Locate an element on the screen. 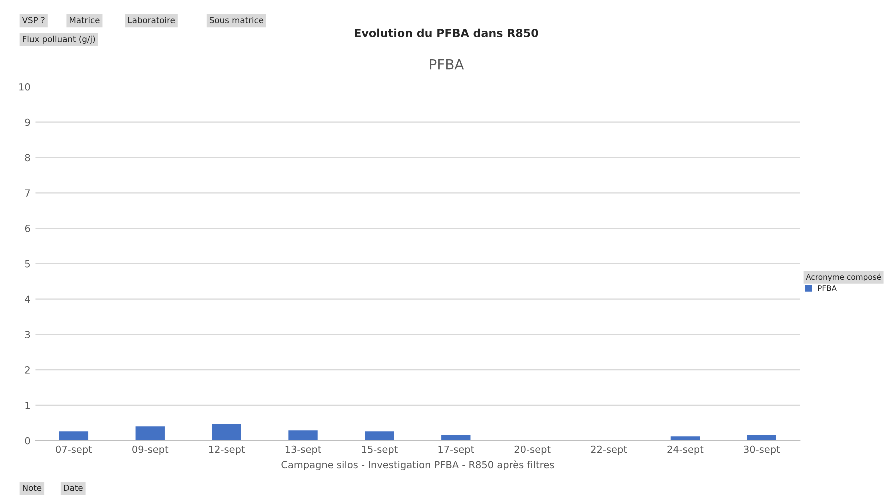 The image size is (893, 497). x-tick-label: 24-sept is located at coordinates (686, 451).